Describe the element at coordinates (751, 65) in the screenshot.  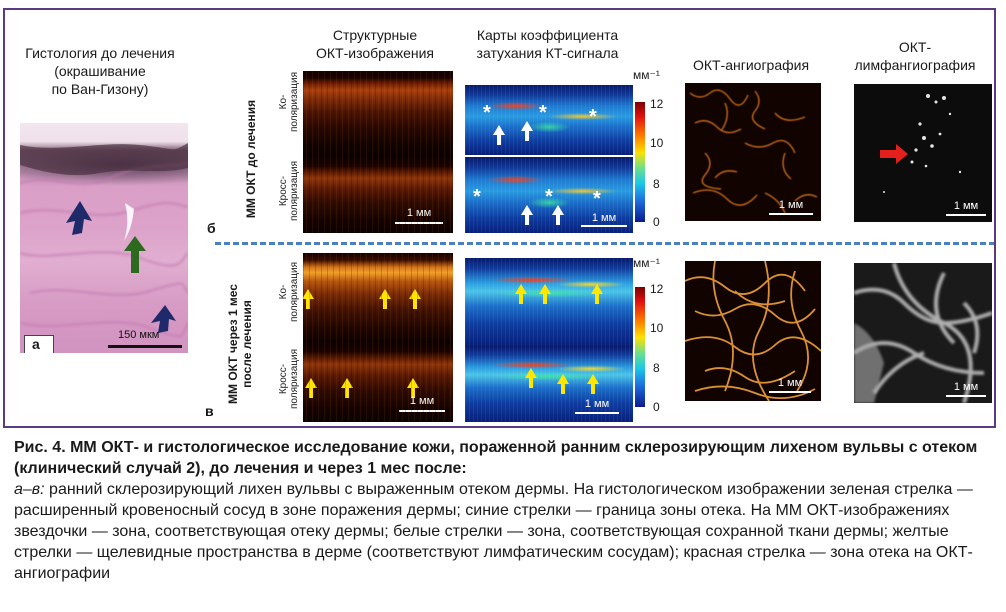
I see `header-angiography: ОКТ-ангиография` at that location.